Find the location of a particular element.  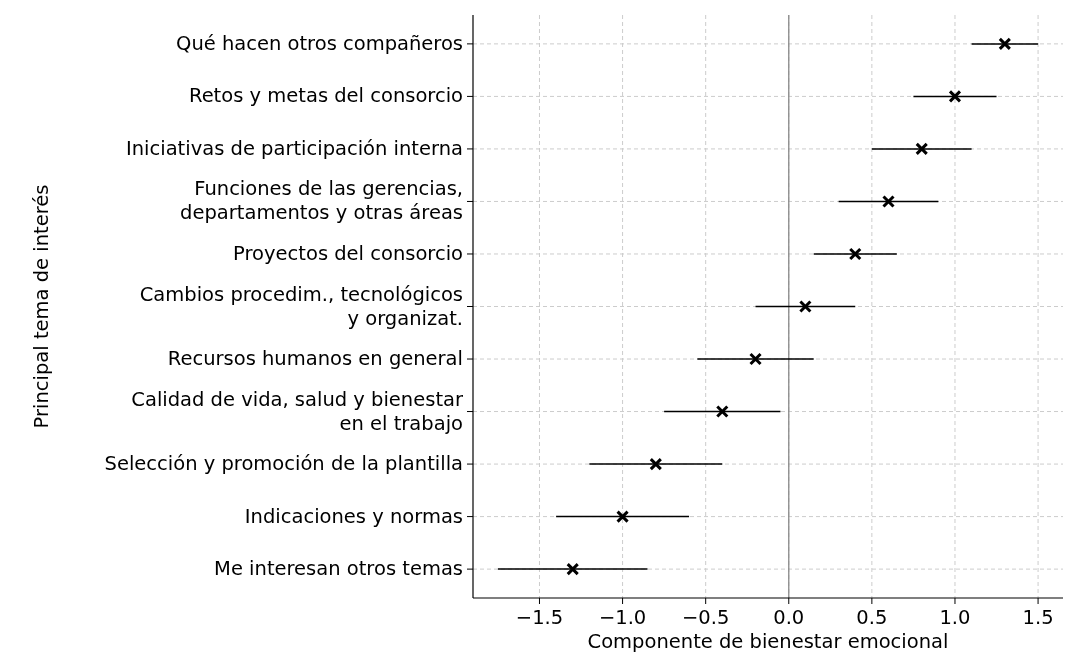

y-tick-label: Funciones de las gerencias, departamentos y otras áreas is located at coordinates (321, 201).